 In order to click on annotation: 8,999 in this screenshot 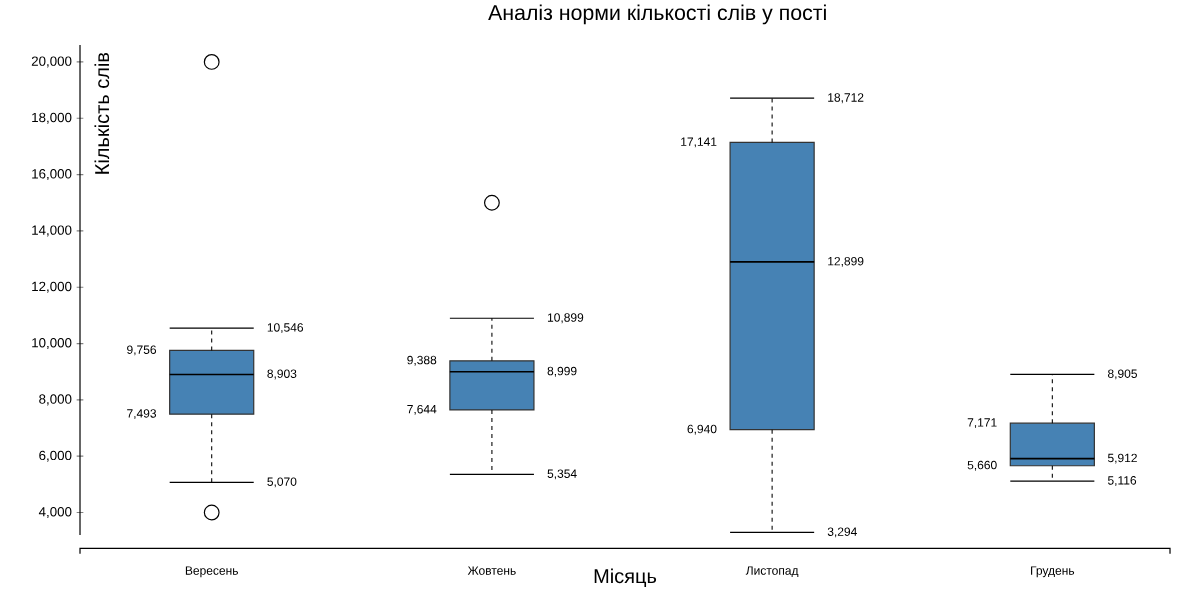, I will do `click(562, 371)`.